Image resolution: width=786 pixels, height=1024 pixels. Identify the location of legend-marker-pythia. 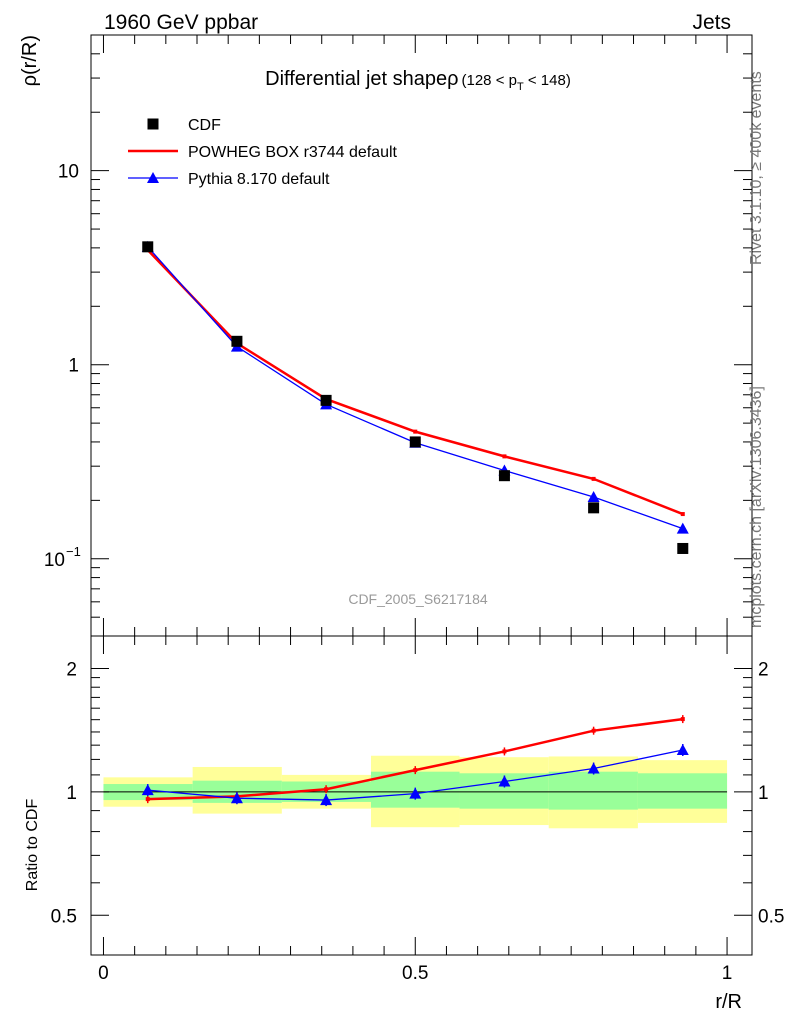
(153, 177).